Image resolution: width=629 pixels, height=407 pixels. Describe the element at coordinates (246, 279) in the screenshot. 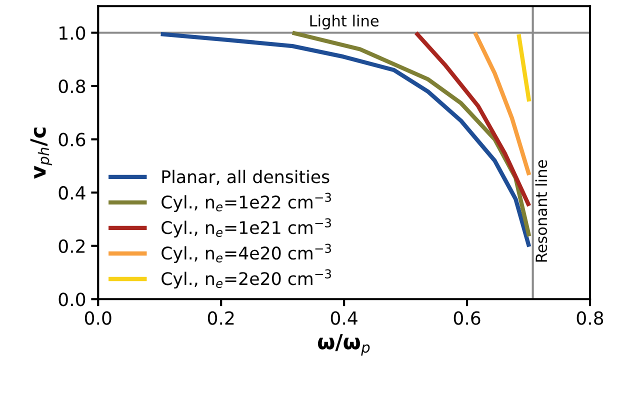

I see `legend-label: Cyl., n$_{e}$=2e20 cm$^{−3}$` at that location.